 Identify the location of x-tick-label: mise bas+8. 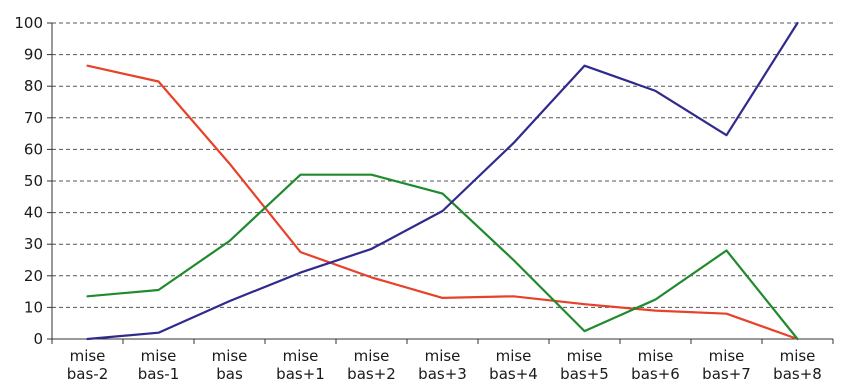
(797, 365).